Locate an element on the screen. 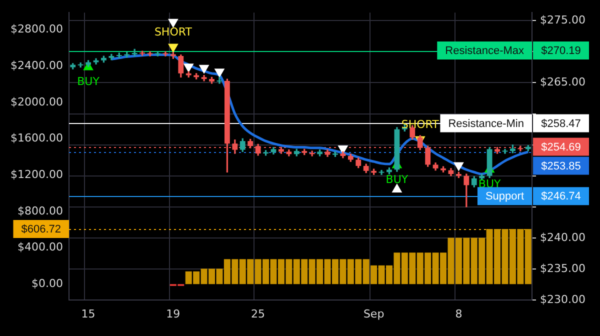 The image size is (600, 336). x-tick-label: 15 is located at coordinates (88, 313).